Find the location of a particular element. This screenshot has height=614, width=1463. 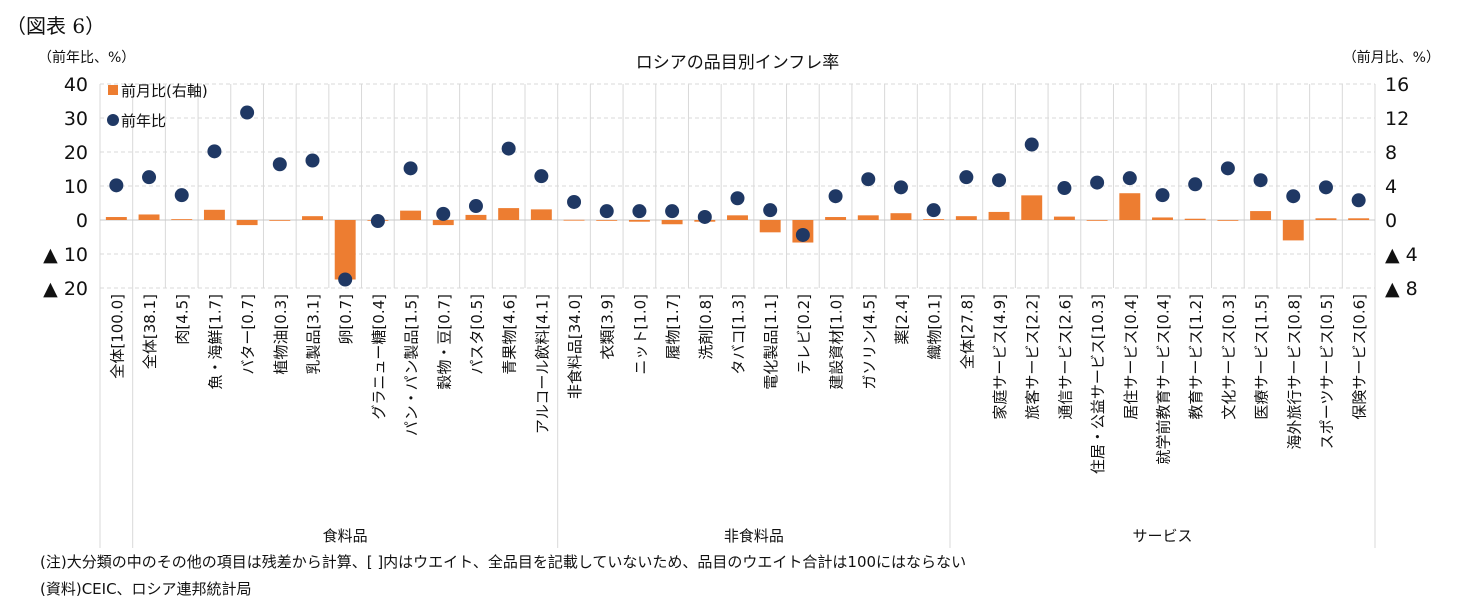

x-tick-label: 穀物・豆[0.7] is located at coordinates (444, 342).